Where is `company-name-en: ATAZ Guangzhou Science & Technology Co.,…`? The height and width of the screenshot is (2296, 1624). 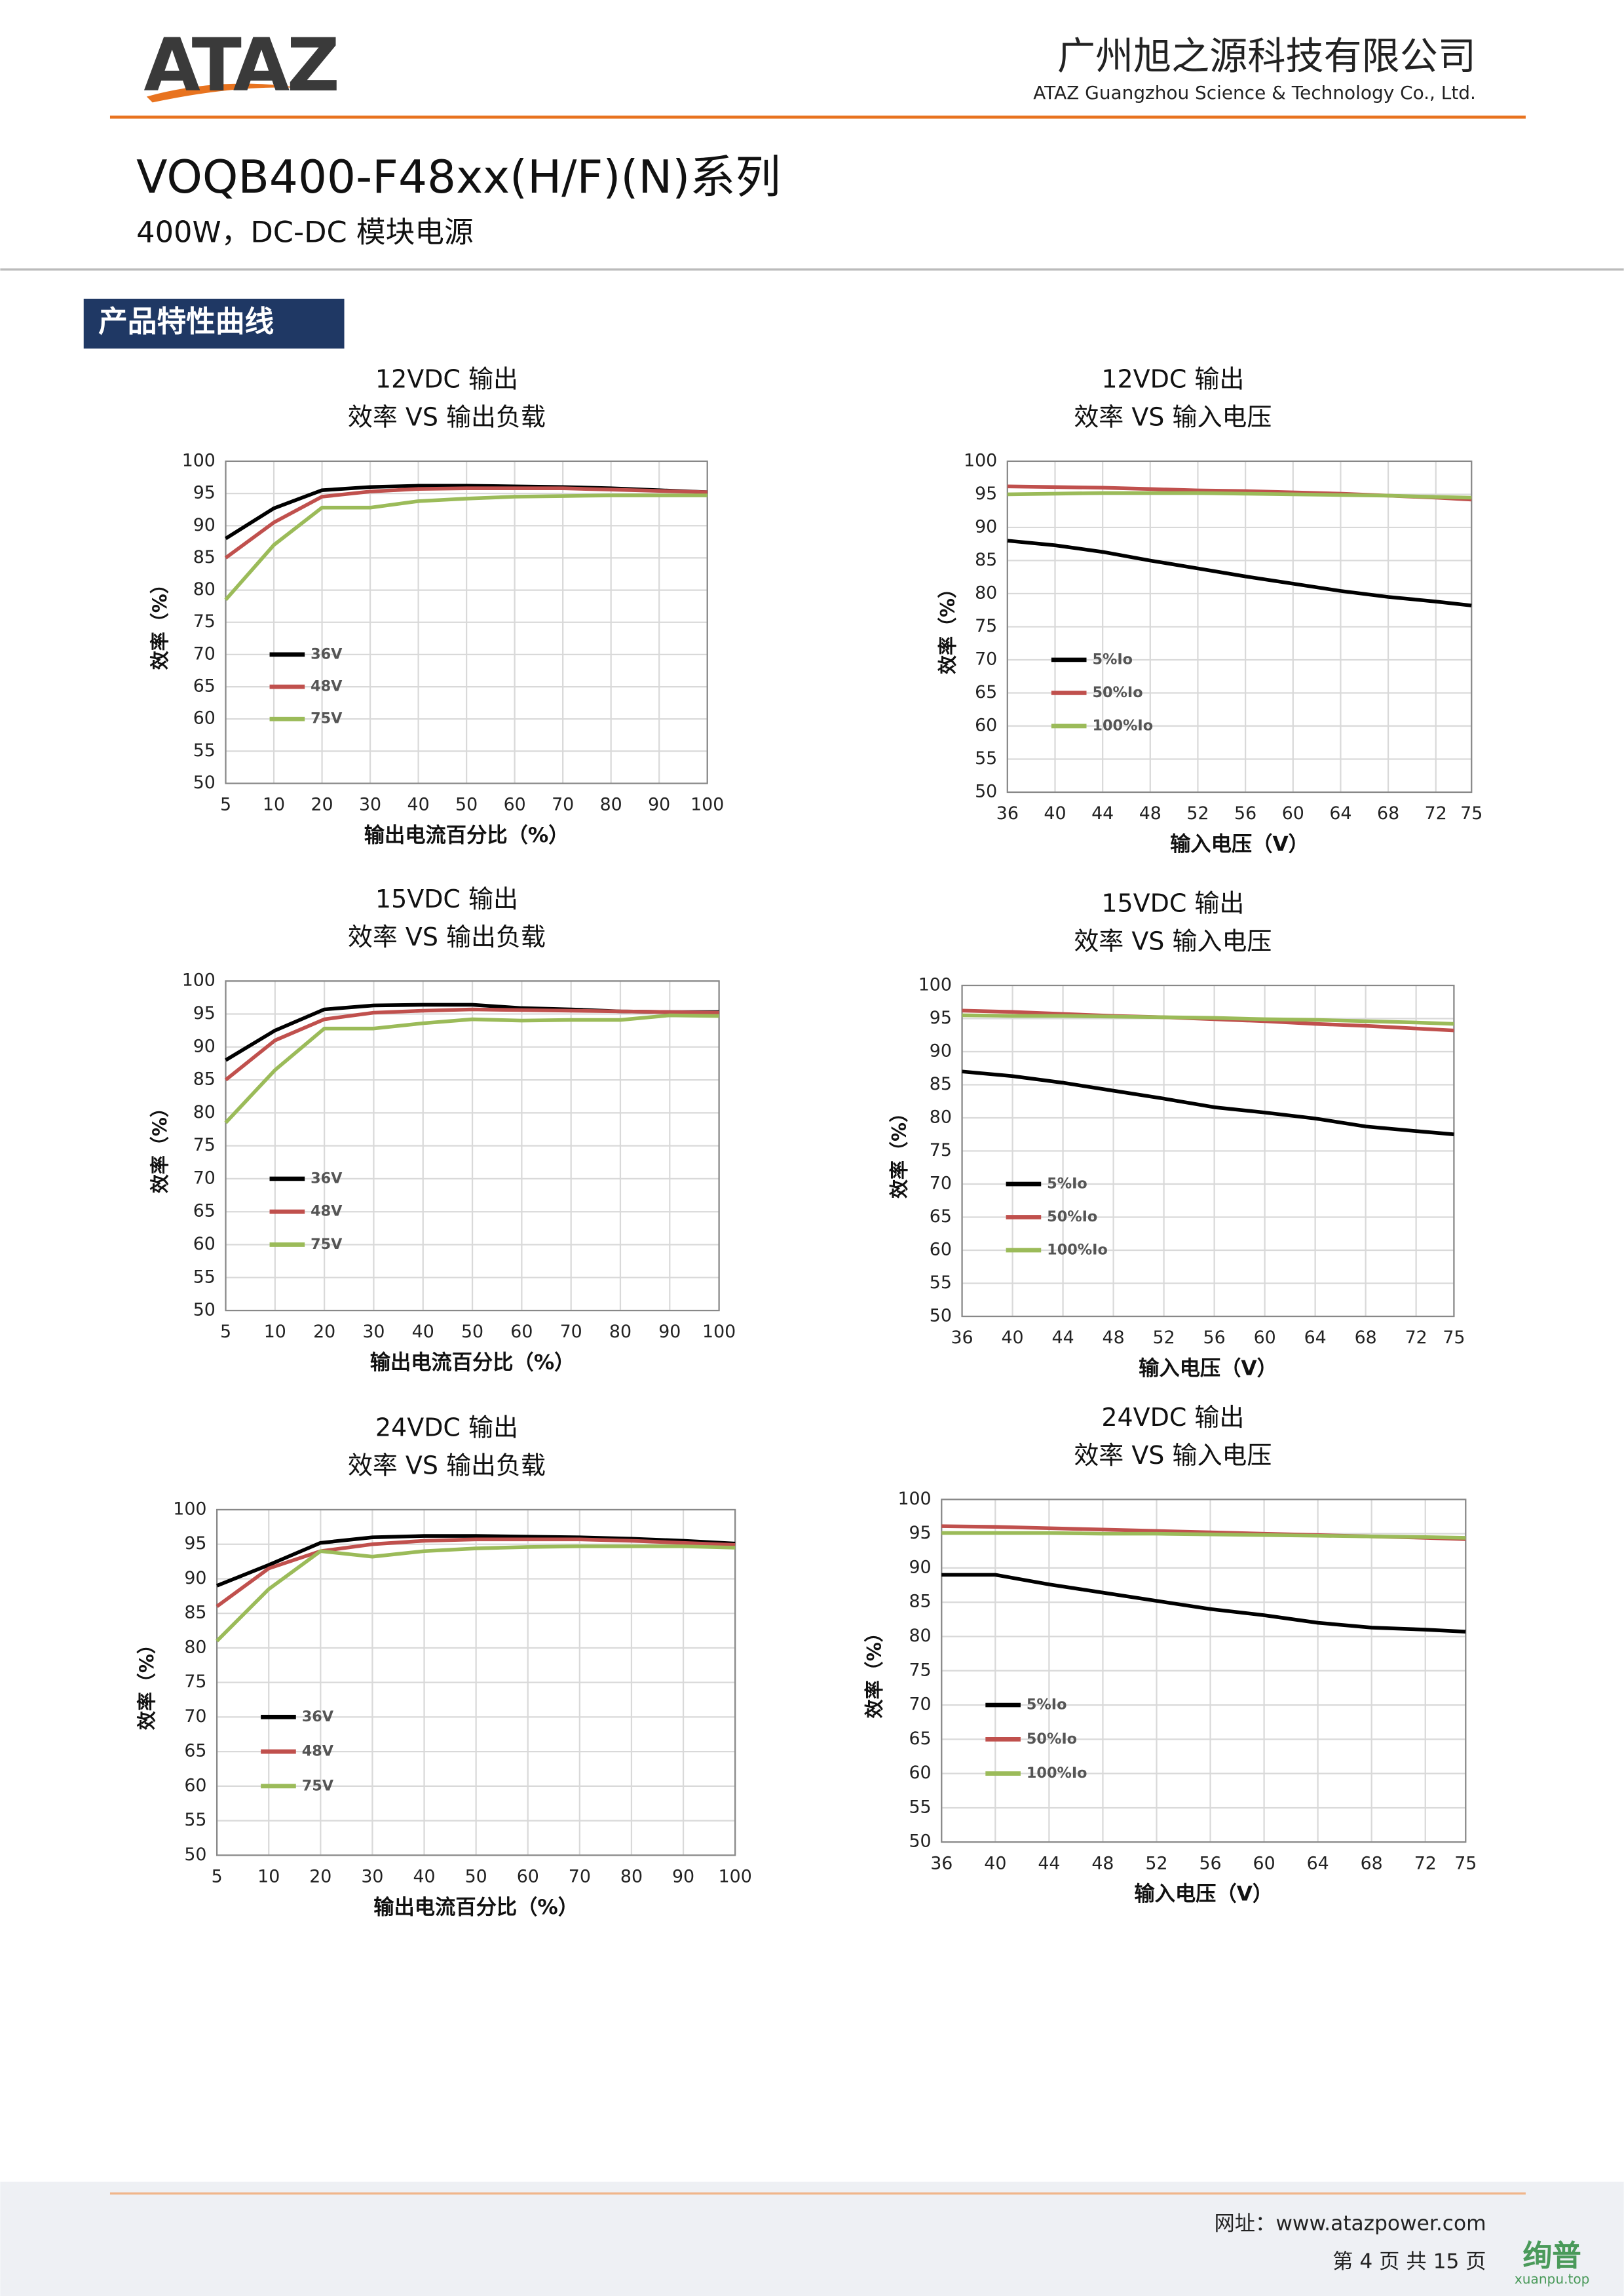
company-name-en: ATAZ Guangzhou Science & Technology Co.,… is located at coordinates (1254, 93).